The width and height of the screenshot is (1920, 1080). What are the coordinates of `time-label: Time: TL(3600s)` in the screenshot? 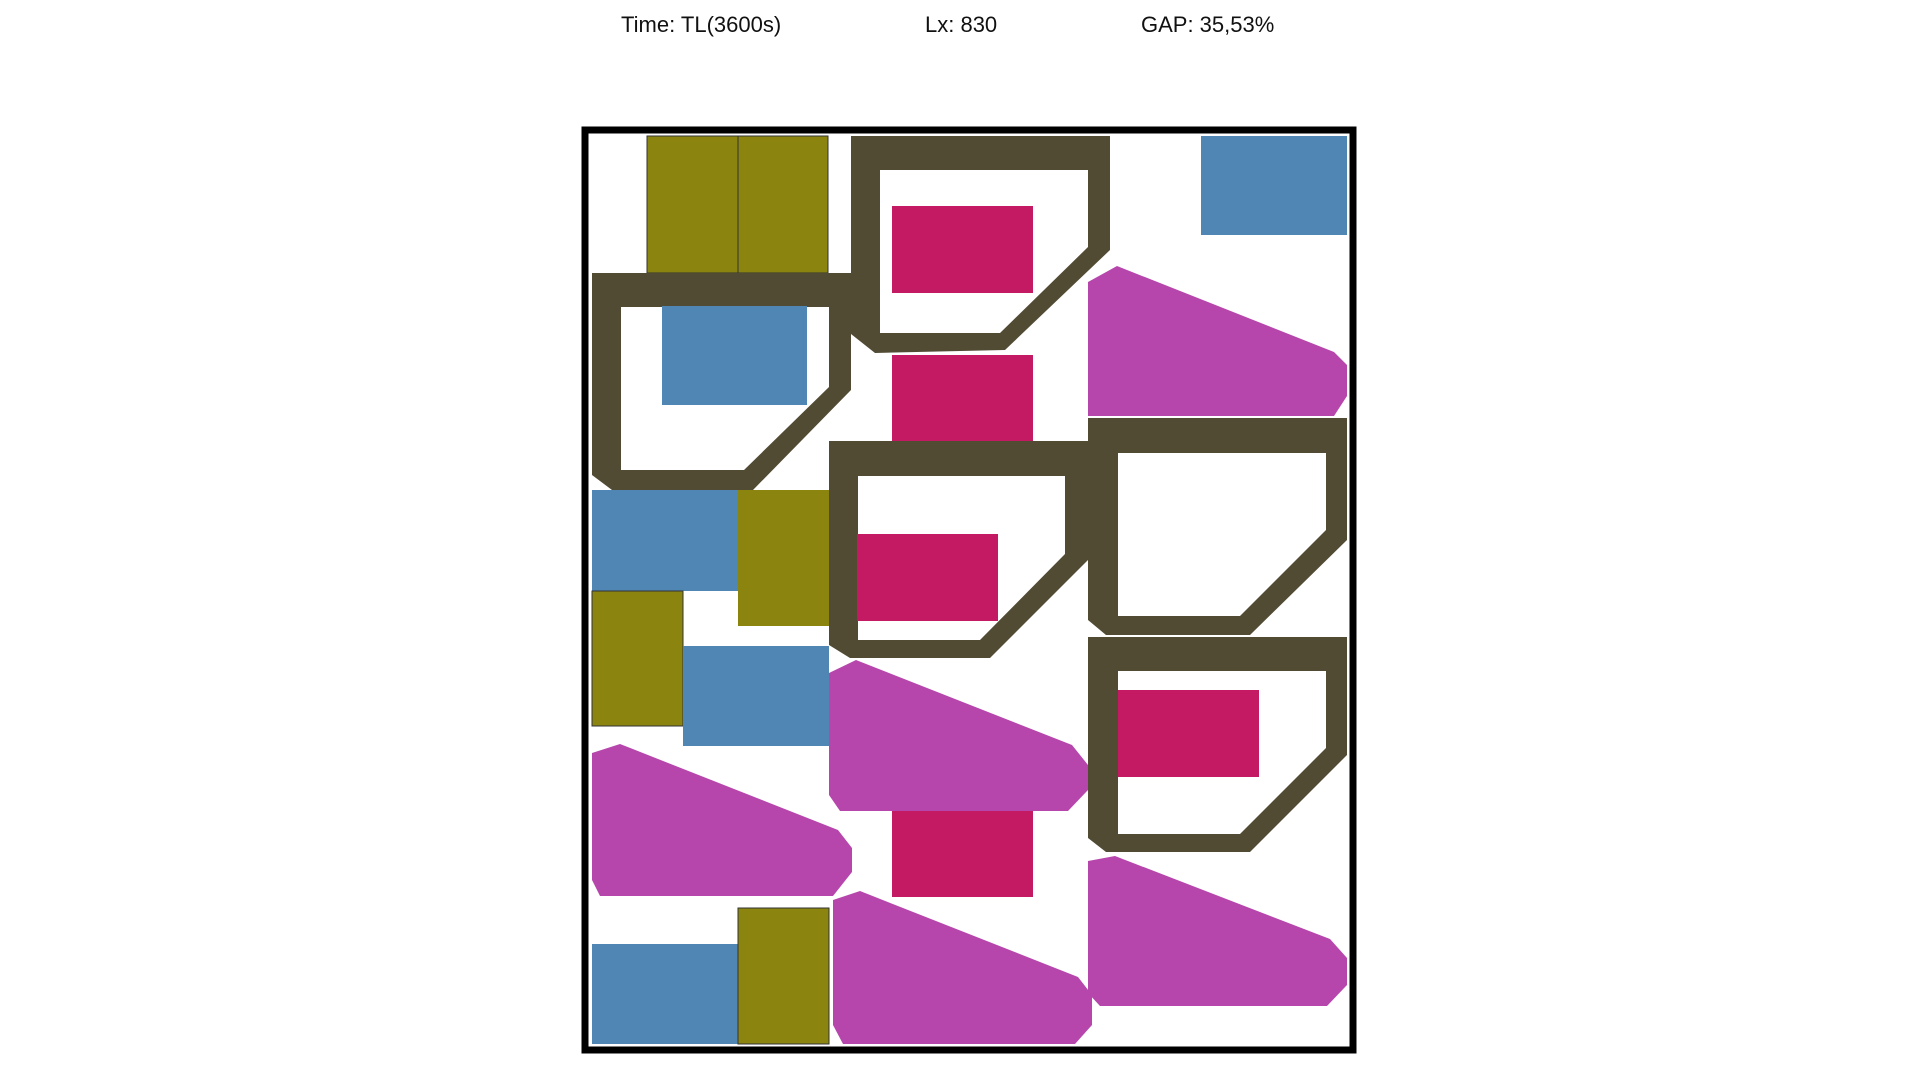 It's located at (701, 24).